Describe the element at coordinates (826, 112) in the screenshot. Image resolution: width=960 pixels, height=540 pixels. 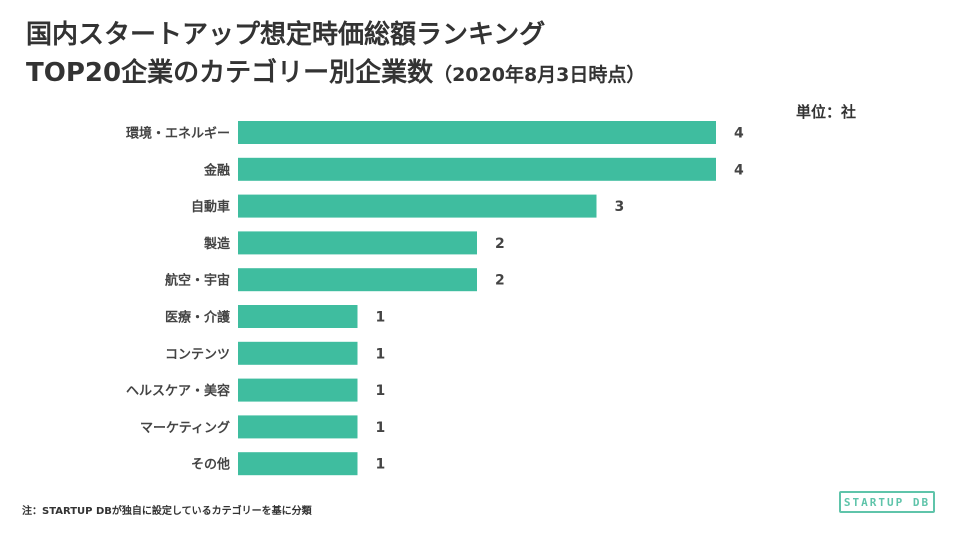
I see `unit-label: 単位：社` at that location.